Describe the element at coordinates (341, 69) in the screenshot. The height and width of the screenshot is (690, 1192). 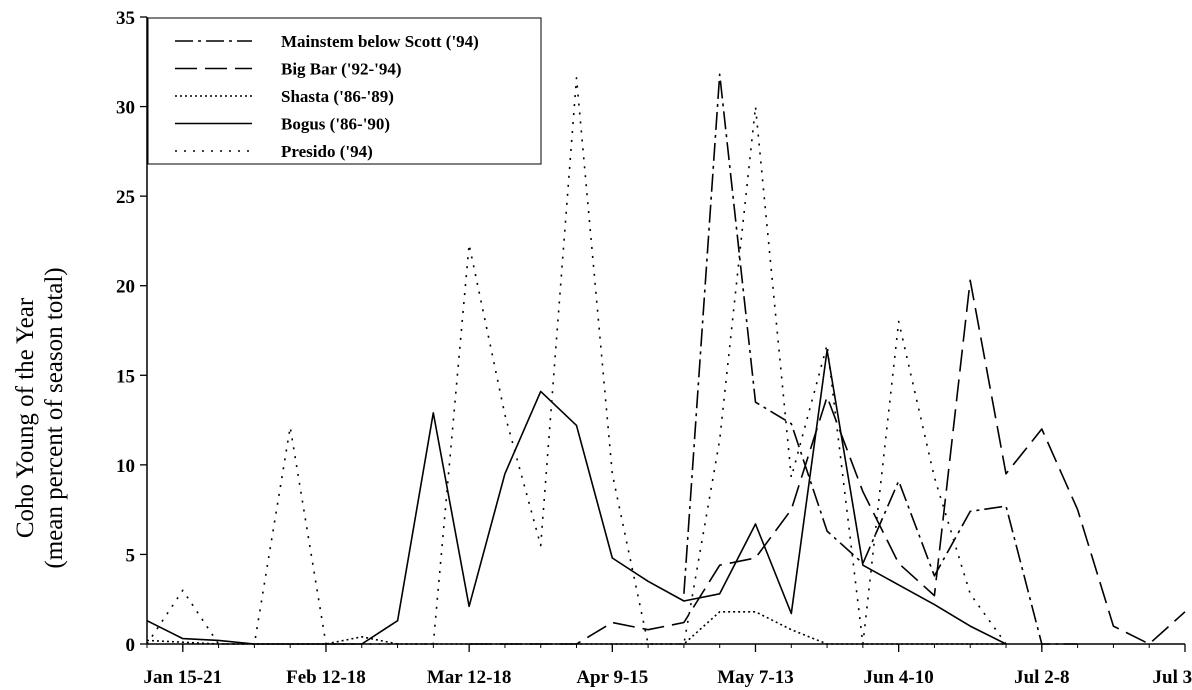
I see `legend-label: Big Bar ('92-'94)` at that location.